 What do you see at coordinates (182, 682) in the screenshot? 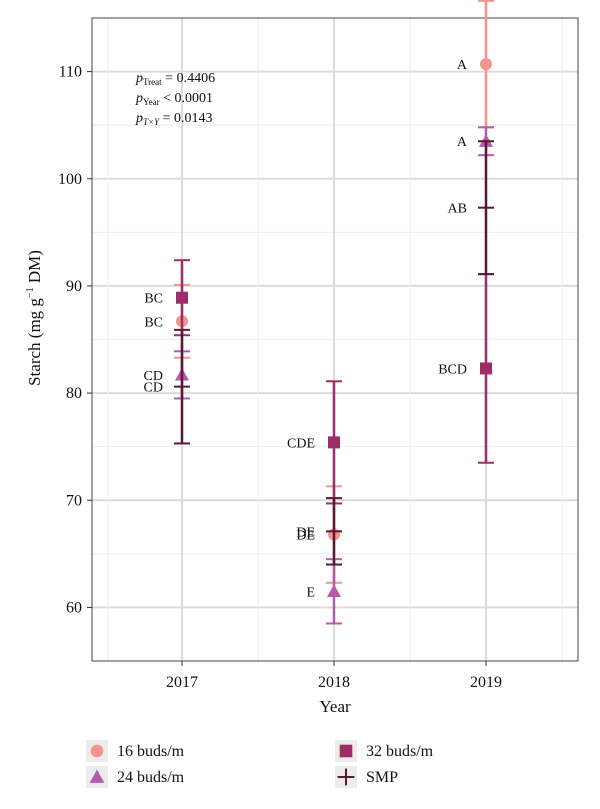
I see `x-tick-label: 2017` at bounding box center [182, 682].